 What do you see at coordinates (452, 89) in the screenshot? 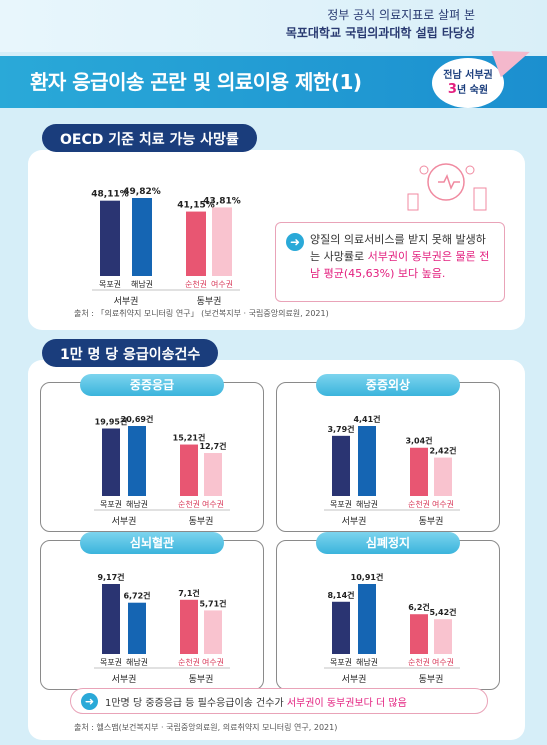
I see `badge-number: 3` at bounding box center [452, 89].